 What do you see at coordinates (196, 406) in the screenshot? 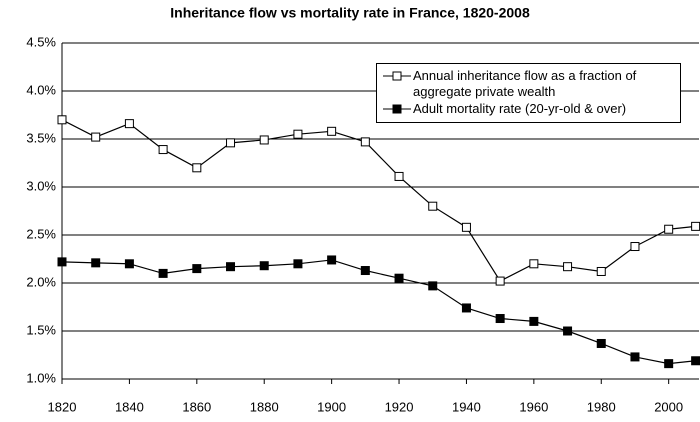
I see `x-tick-label: 1860` at bounding box center [196, 406].